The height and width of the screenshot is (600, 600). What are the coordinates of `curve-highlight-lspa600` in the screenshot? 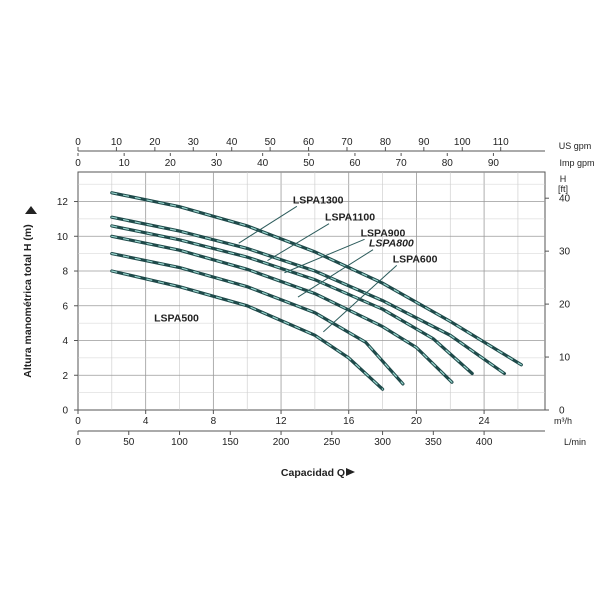 It's located at (257, 319).